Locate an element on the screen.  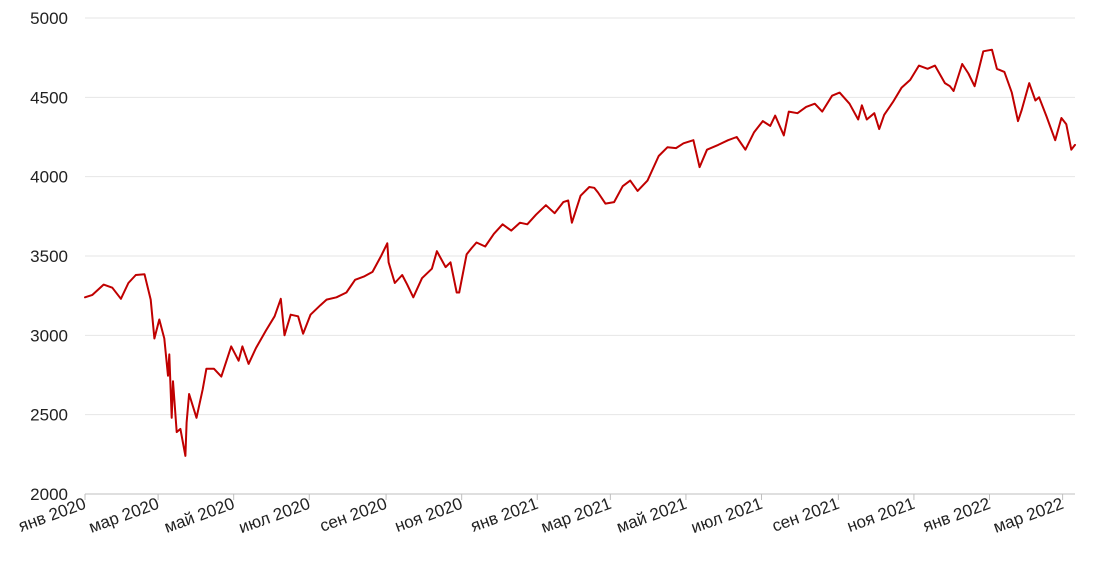
y-tick-label: 3000 is located at coordinates (49, 335).